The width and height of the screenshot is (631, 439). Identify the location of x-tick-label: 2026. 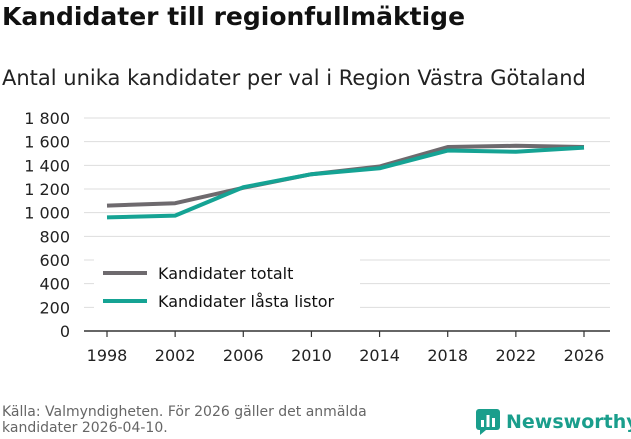
(584, 355).